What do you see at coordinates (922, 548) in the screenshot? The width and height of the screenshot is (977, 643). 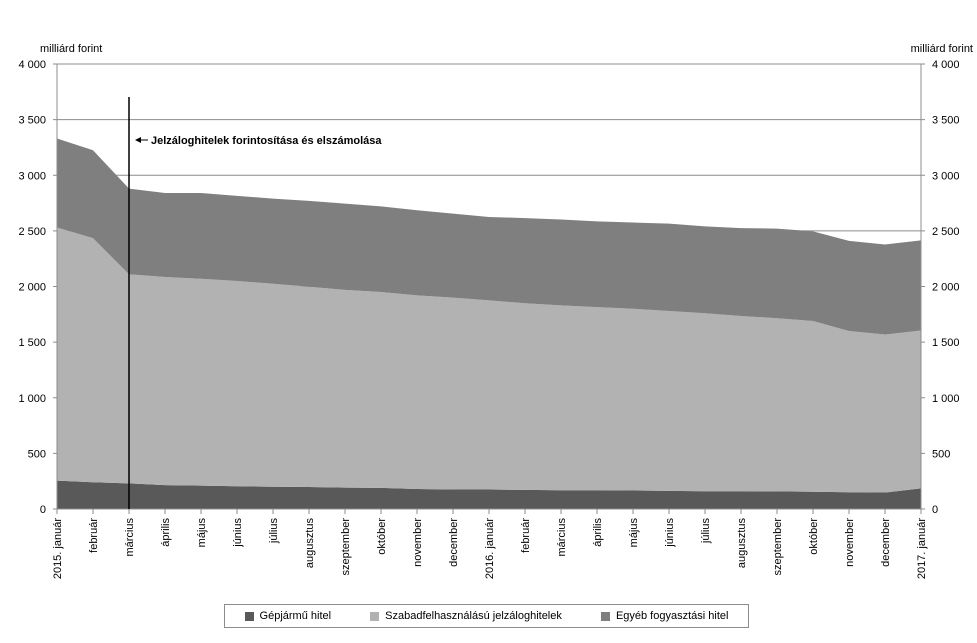 I see `x-tick-label: 2017. január` at bounding box center [922, 548].